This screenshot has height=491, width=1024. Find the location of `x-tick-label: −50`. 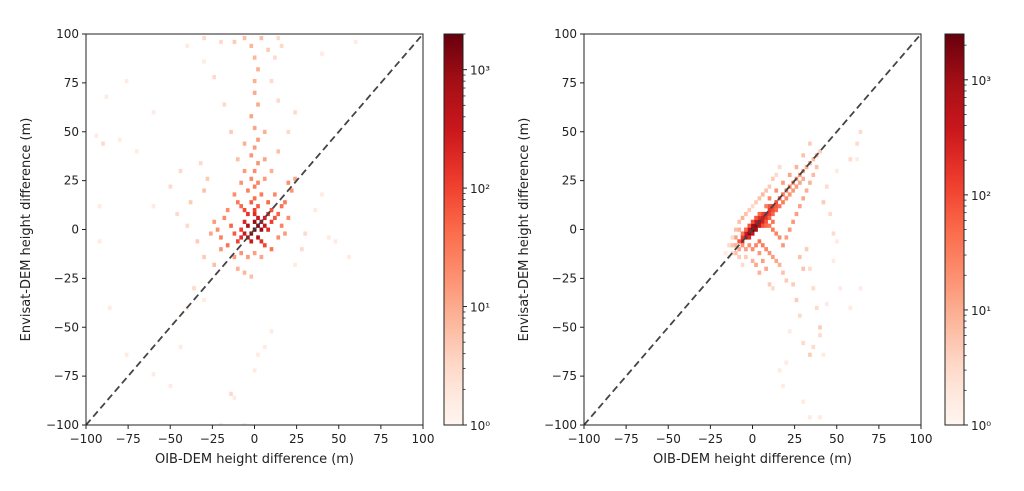

x-tick-label: −50 is located at coordinates (170, 439).